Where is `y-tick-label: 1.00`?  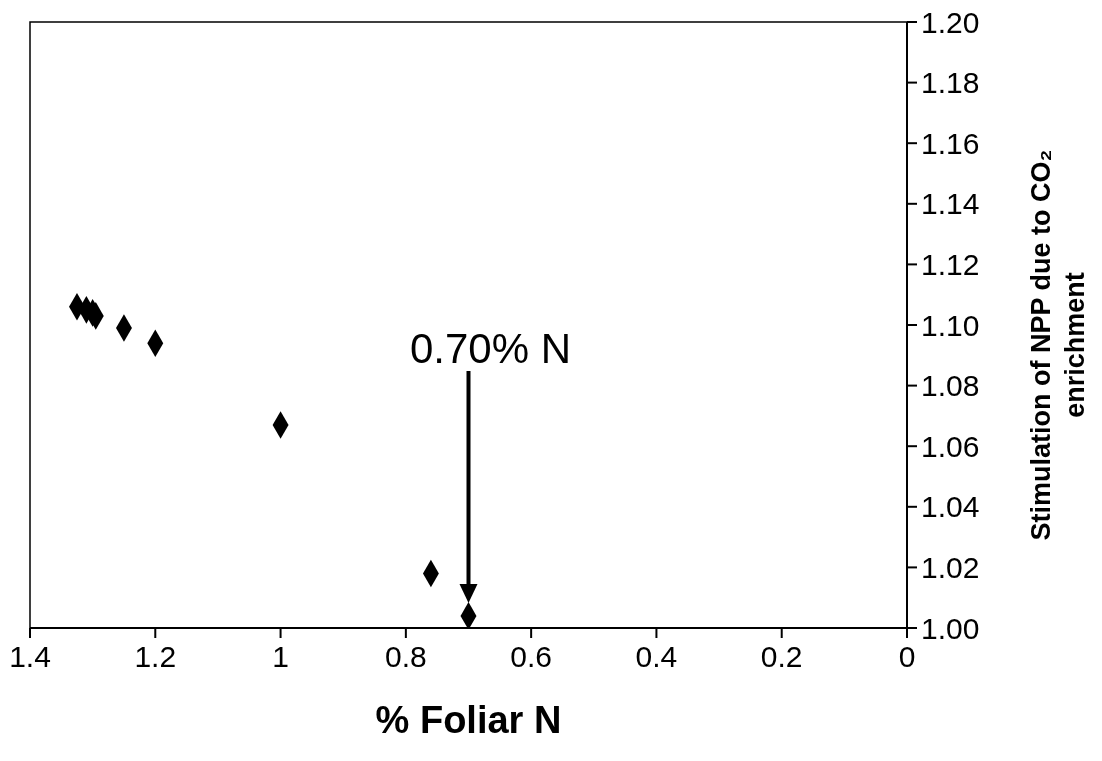 y-tick-label: 1.00 is located at coordinates (950, 628).